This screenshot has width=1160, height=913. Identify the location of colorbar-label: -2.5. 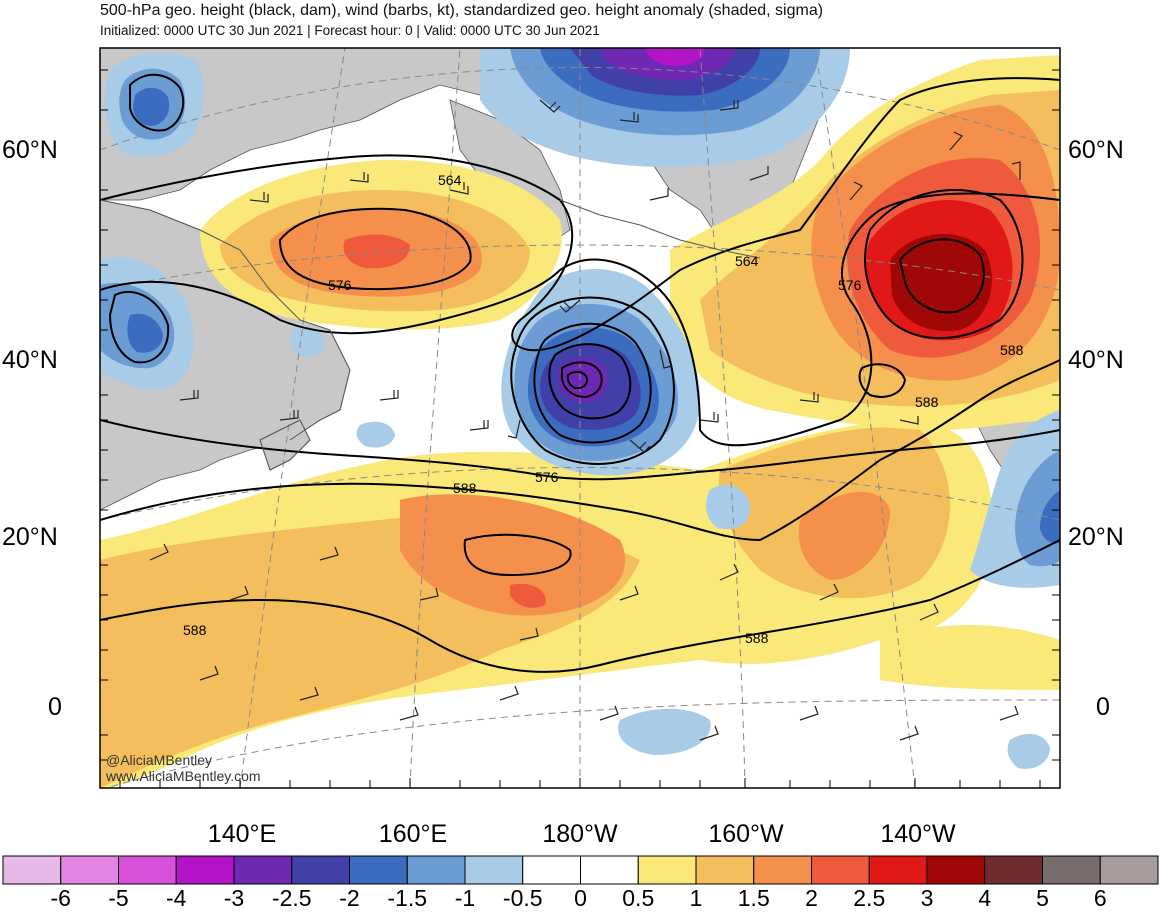
(291, 898).